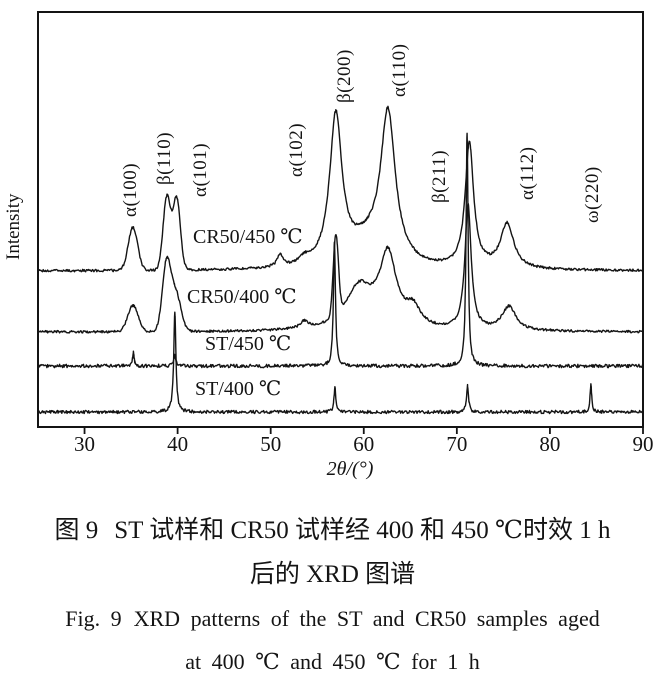  What do you see at coordinates (131, 189) in the screenshot?
I see `peak-label: α(100)` at bounding box center [131, 189].